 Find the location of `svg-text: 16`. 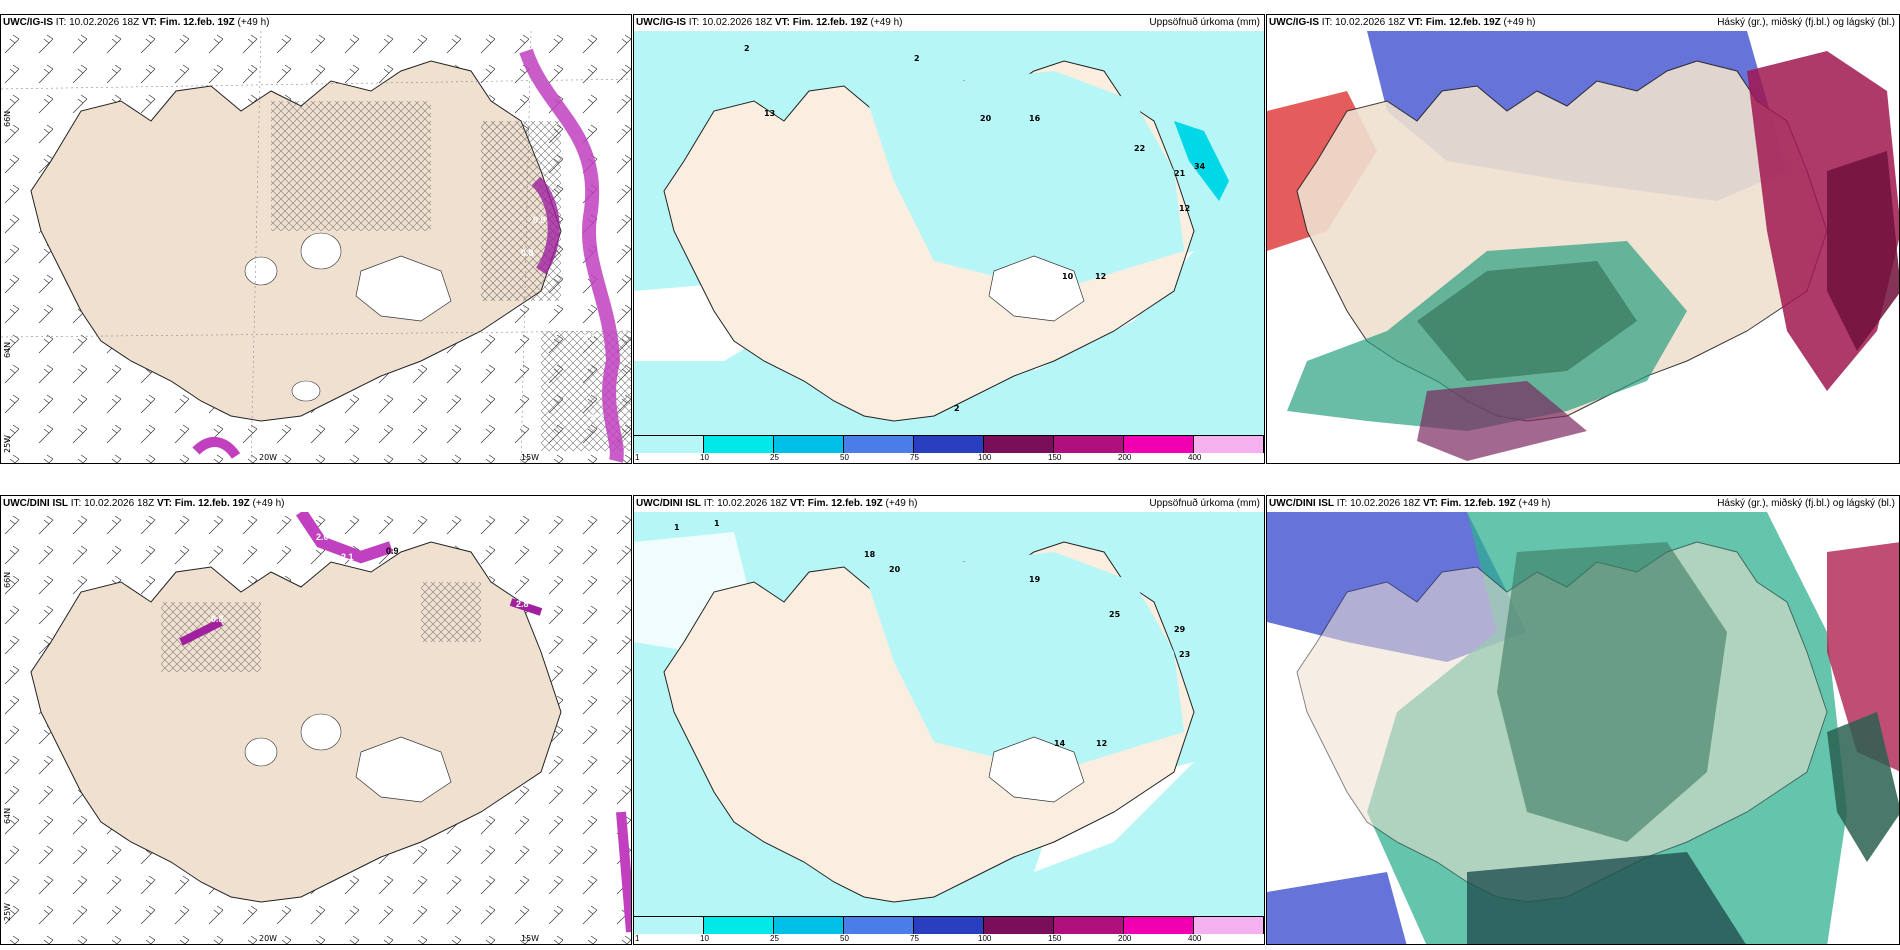

svg-text: 16 is located at coordinates (1035, 118).